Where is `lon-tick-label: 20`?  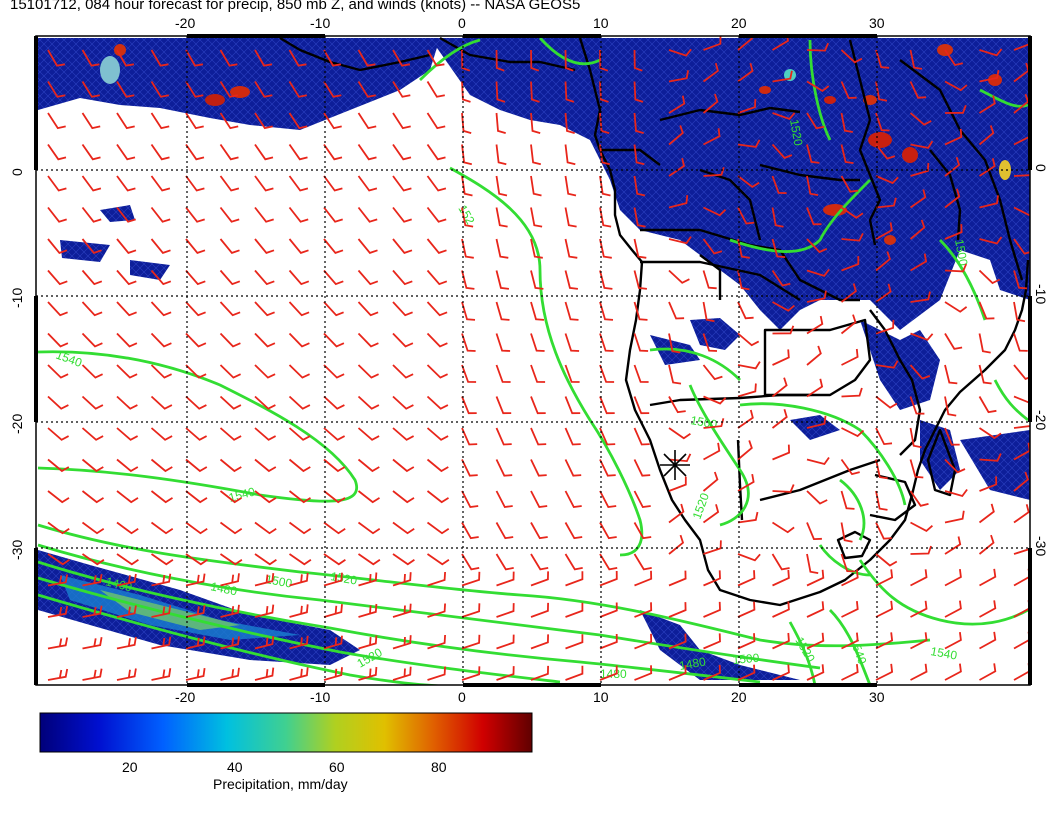 lon-tick-label: 20 is located at coordinates (739, 697).